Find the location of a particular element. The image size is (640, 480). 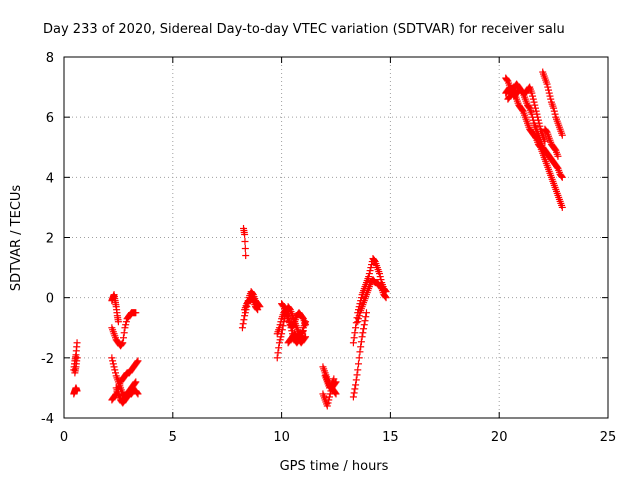

y-tick-label: -4 is located at coordinates (47, 419).